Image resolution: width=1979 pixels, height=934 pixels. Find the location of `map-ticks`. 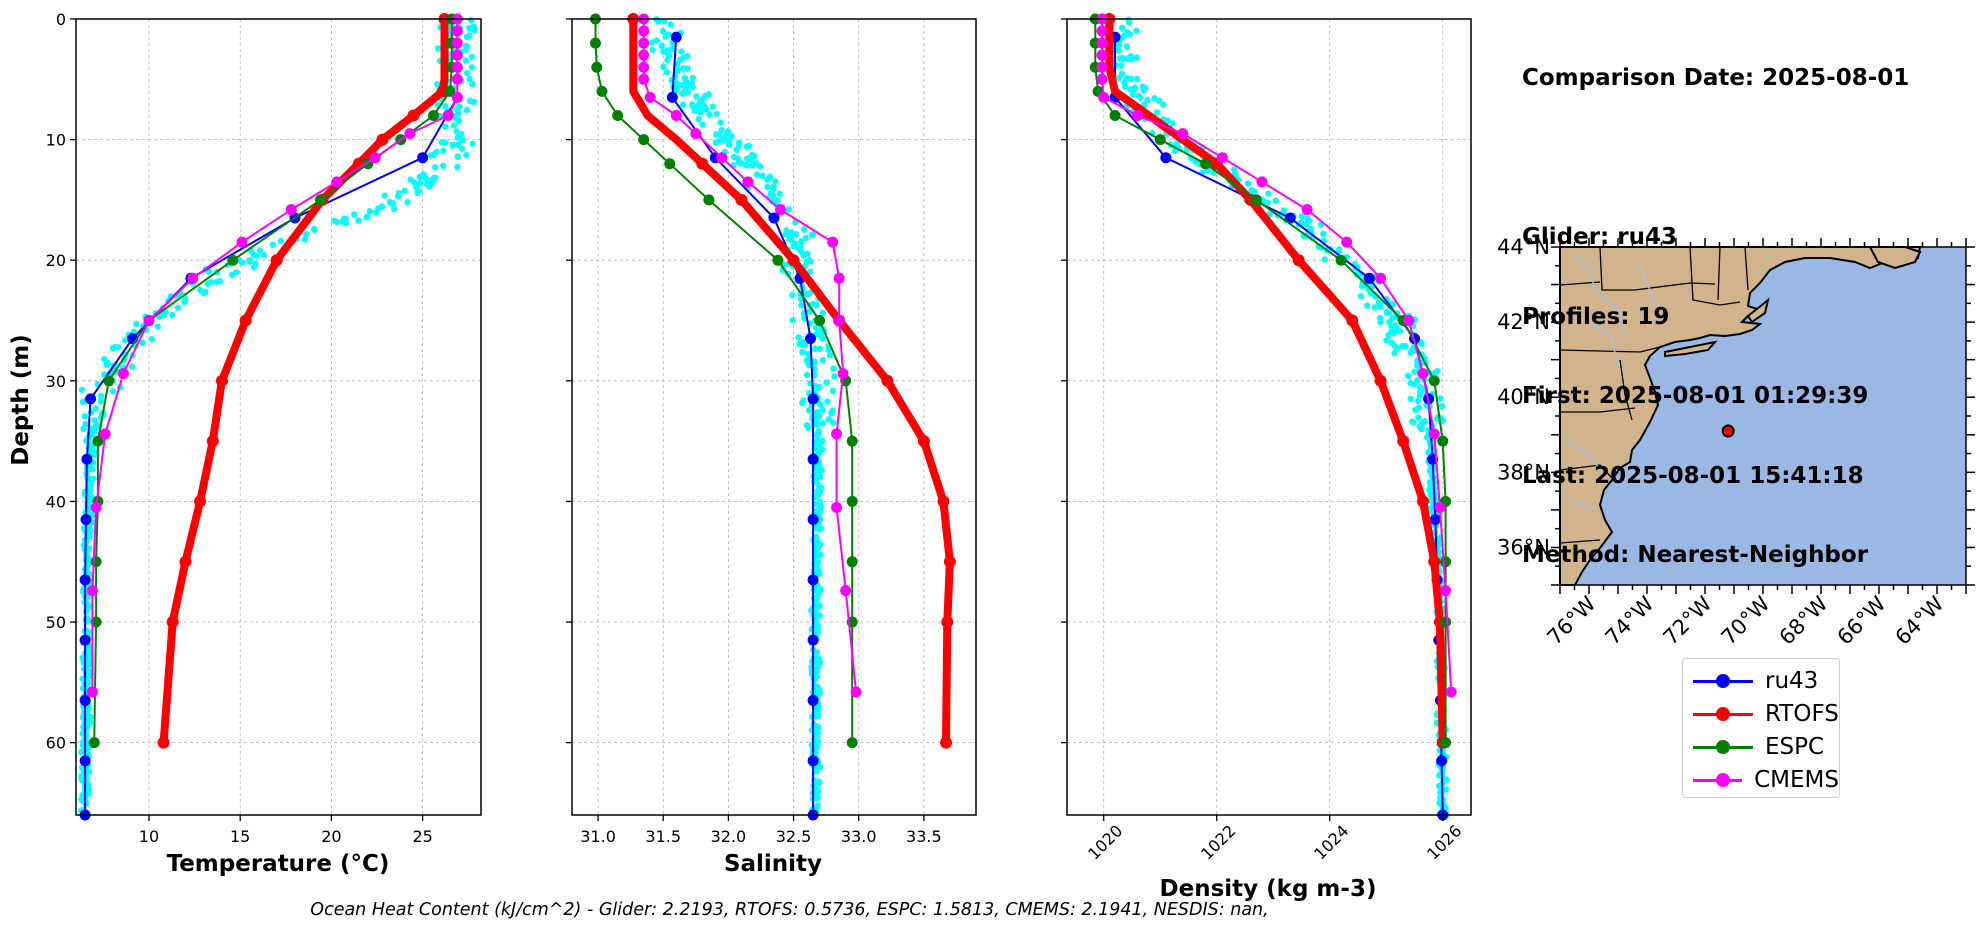

map-ticks is located at coordinates (1763, 416).